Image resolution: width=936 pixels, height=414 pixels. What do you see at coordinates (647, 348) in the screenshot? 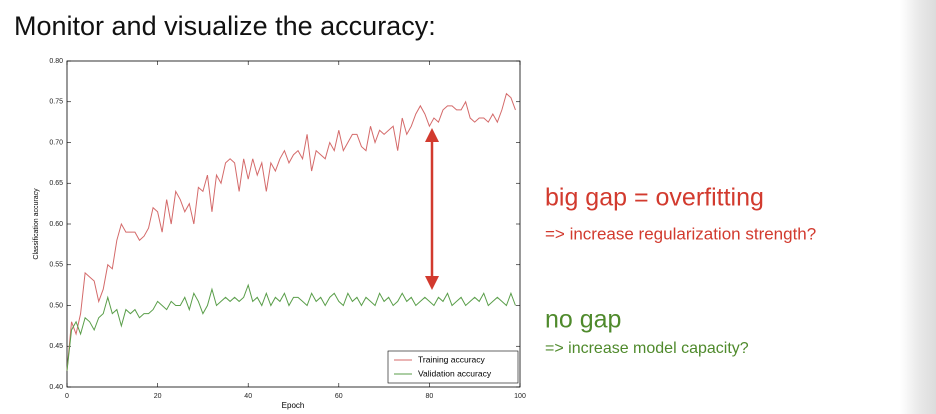
I see `annotation: => increase model capacity?` at bounding box center [647, 348].